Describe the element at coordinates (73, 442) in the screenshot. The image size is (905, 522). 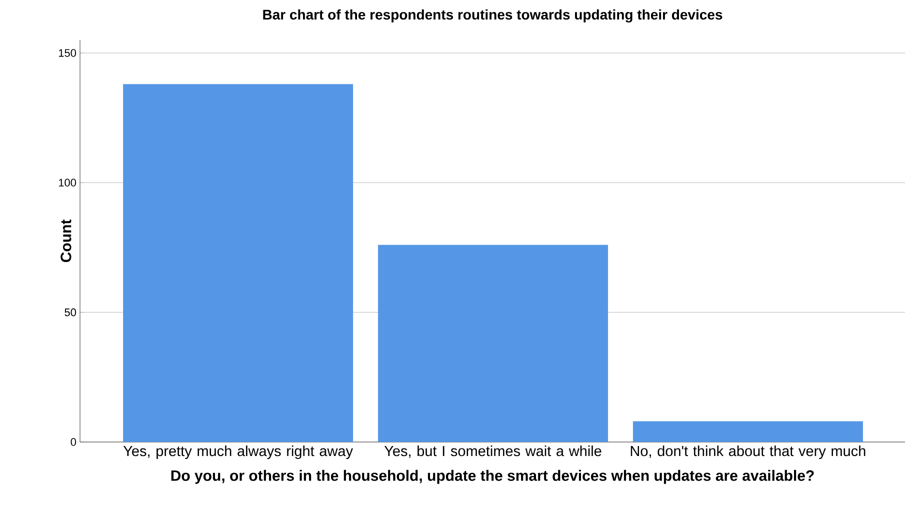
I see `y-tick-label: 0` at that location.